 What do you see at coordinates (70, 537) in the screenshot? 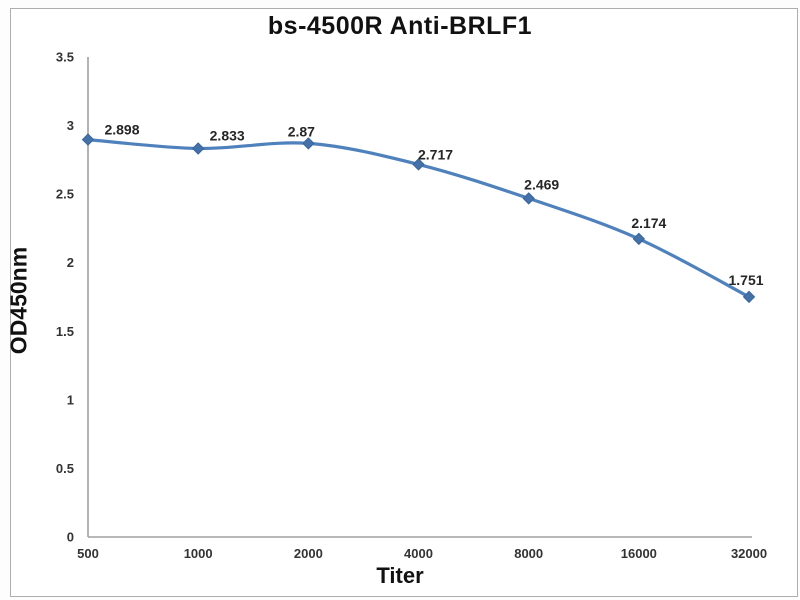
I see `y-tick-label: 0` at bounding box center [70, 537].